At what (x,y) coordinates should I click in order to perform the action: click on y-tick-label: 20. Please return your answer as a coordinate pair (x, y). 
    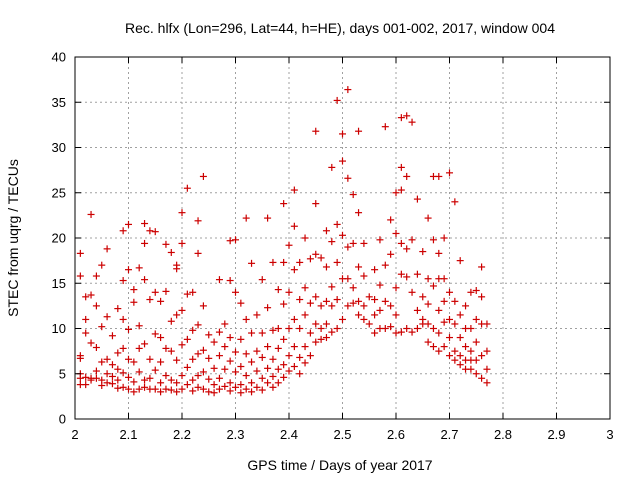
    Looking at the image, I should click on (59, 238).